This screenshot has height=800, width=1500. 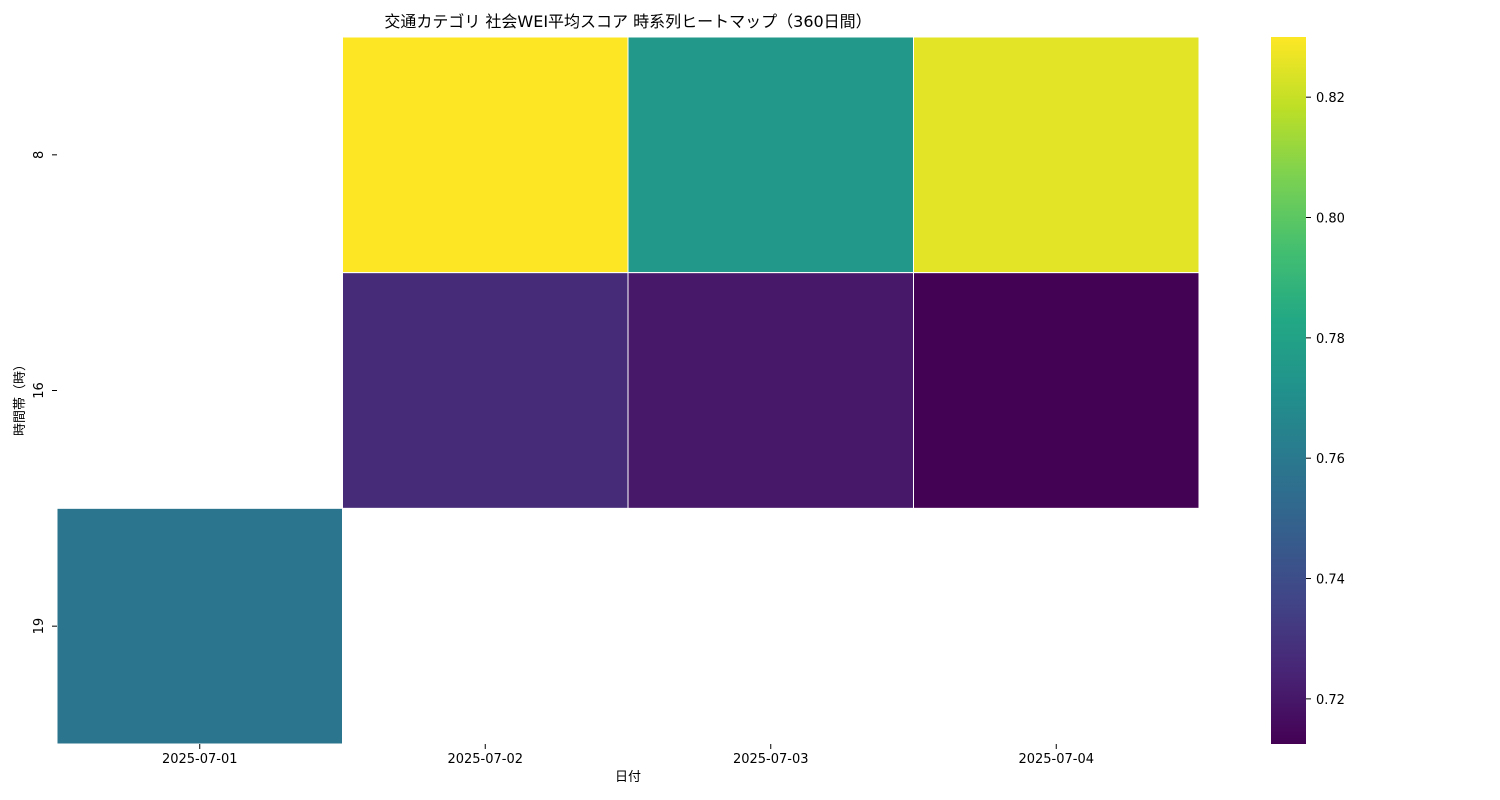 I want to click on colorbar-ticks: 0.72 0.74 0.76 0.78 0.80 0.82, so click(x=1325, y=399).